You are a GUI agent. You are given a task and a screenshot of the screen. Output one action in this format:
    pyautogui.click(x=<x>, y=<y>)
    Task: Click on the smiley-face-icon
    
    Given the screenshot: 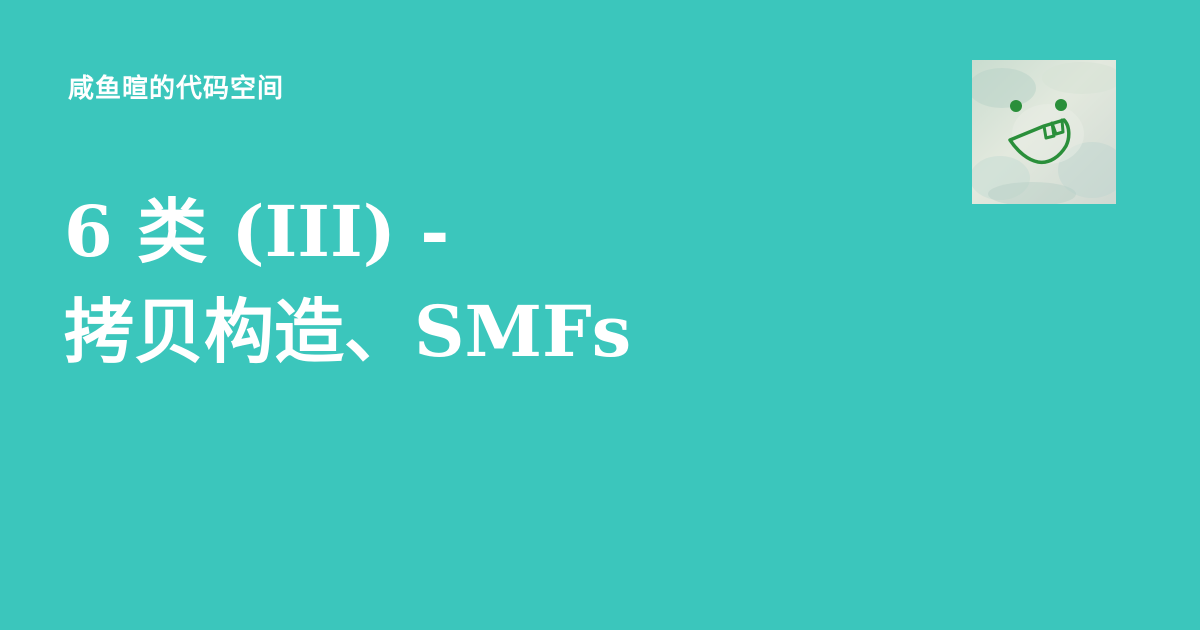 What is the action you would take?
    pyautogui.click(x=1044, y=132)
    